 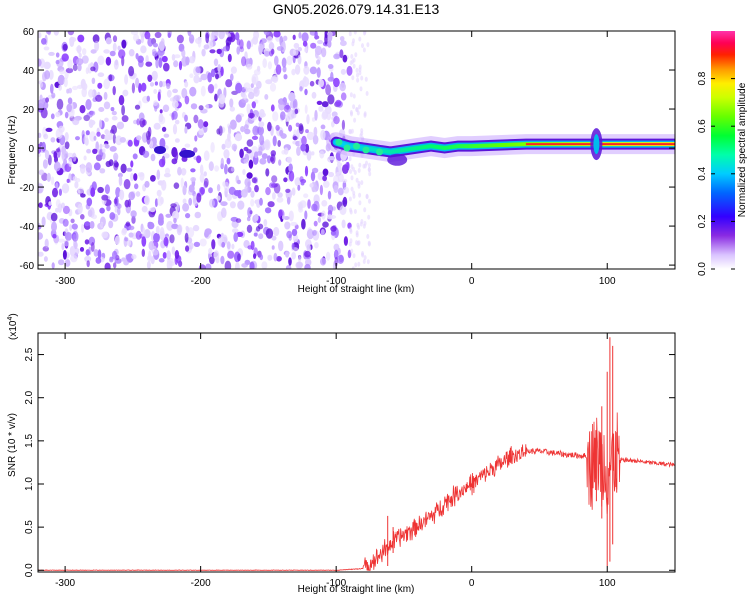 What do you see at coordinates (13, 326) in the screenshot?
I see `snr-scale-note: (x104)` at bounding box center [13, 326].